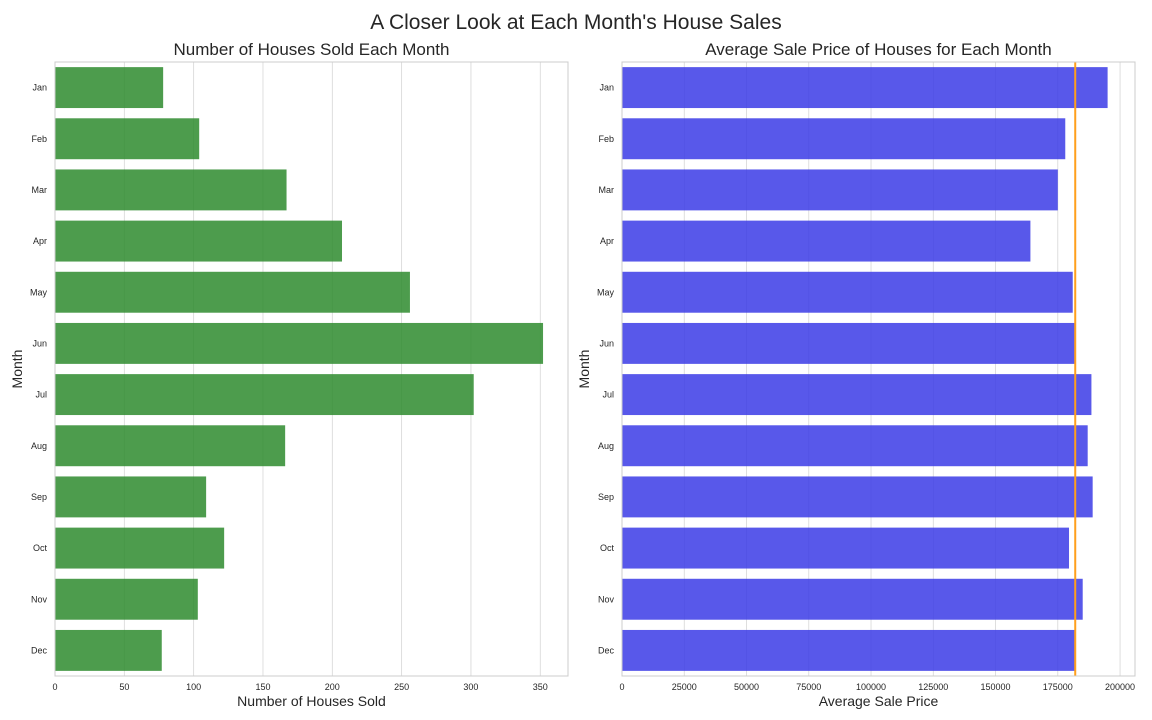  Describe the element at coordinates (40, 548) in the screenshot. I see `sold-y-tick-label: Oct` at that location.